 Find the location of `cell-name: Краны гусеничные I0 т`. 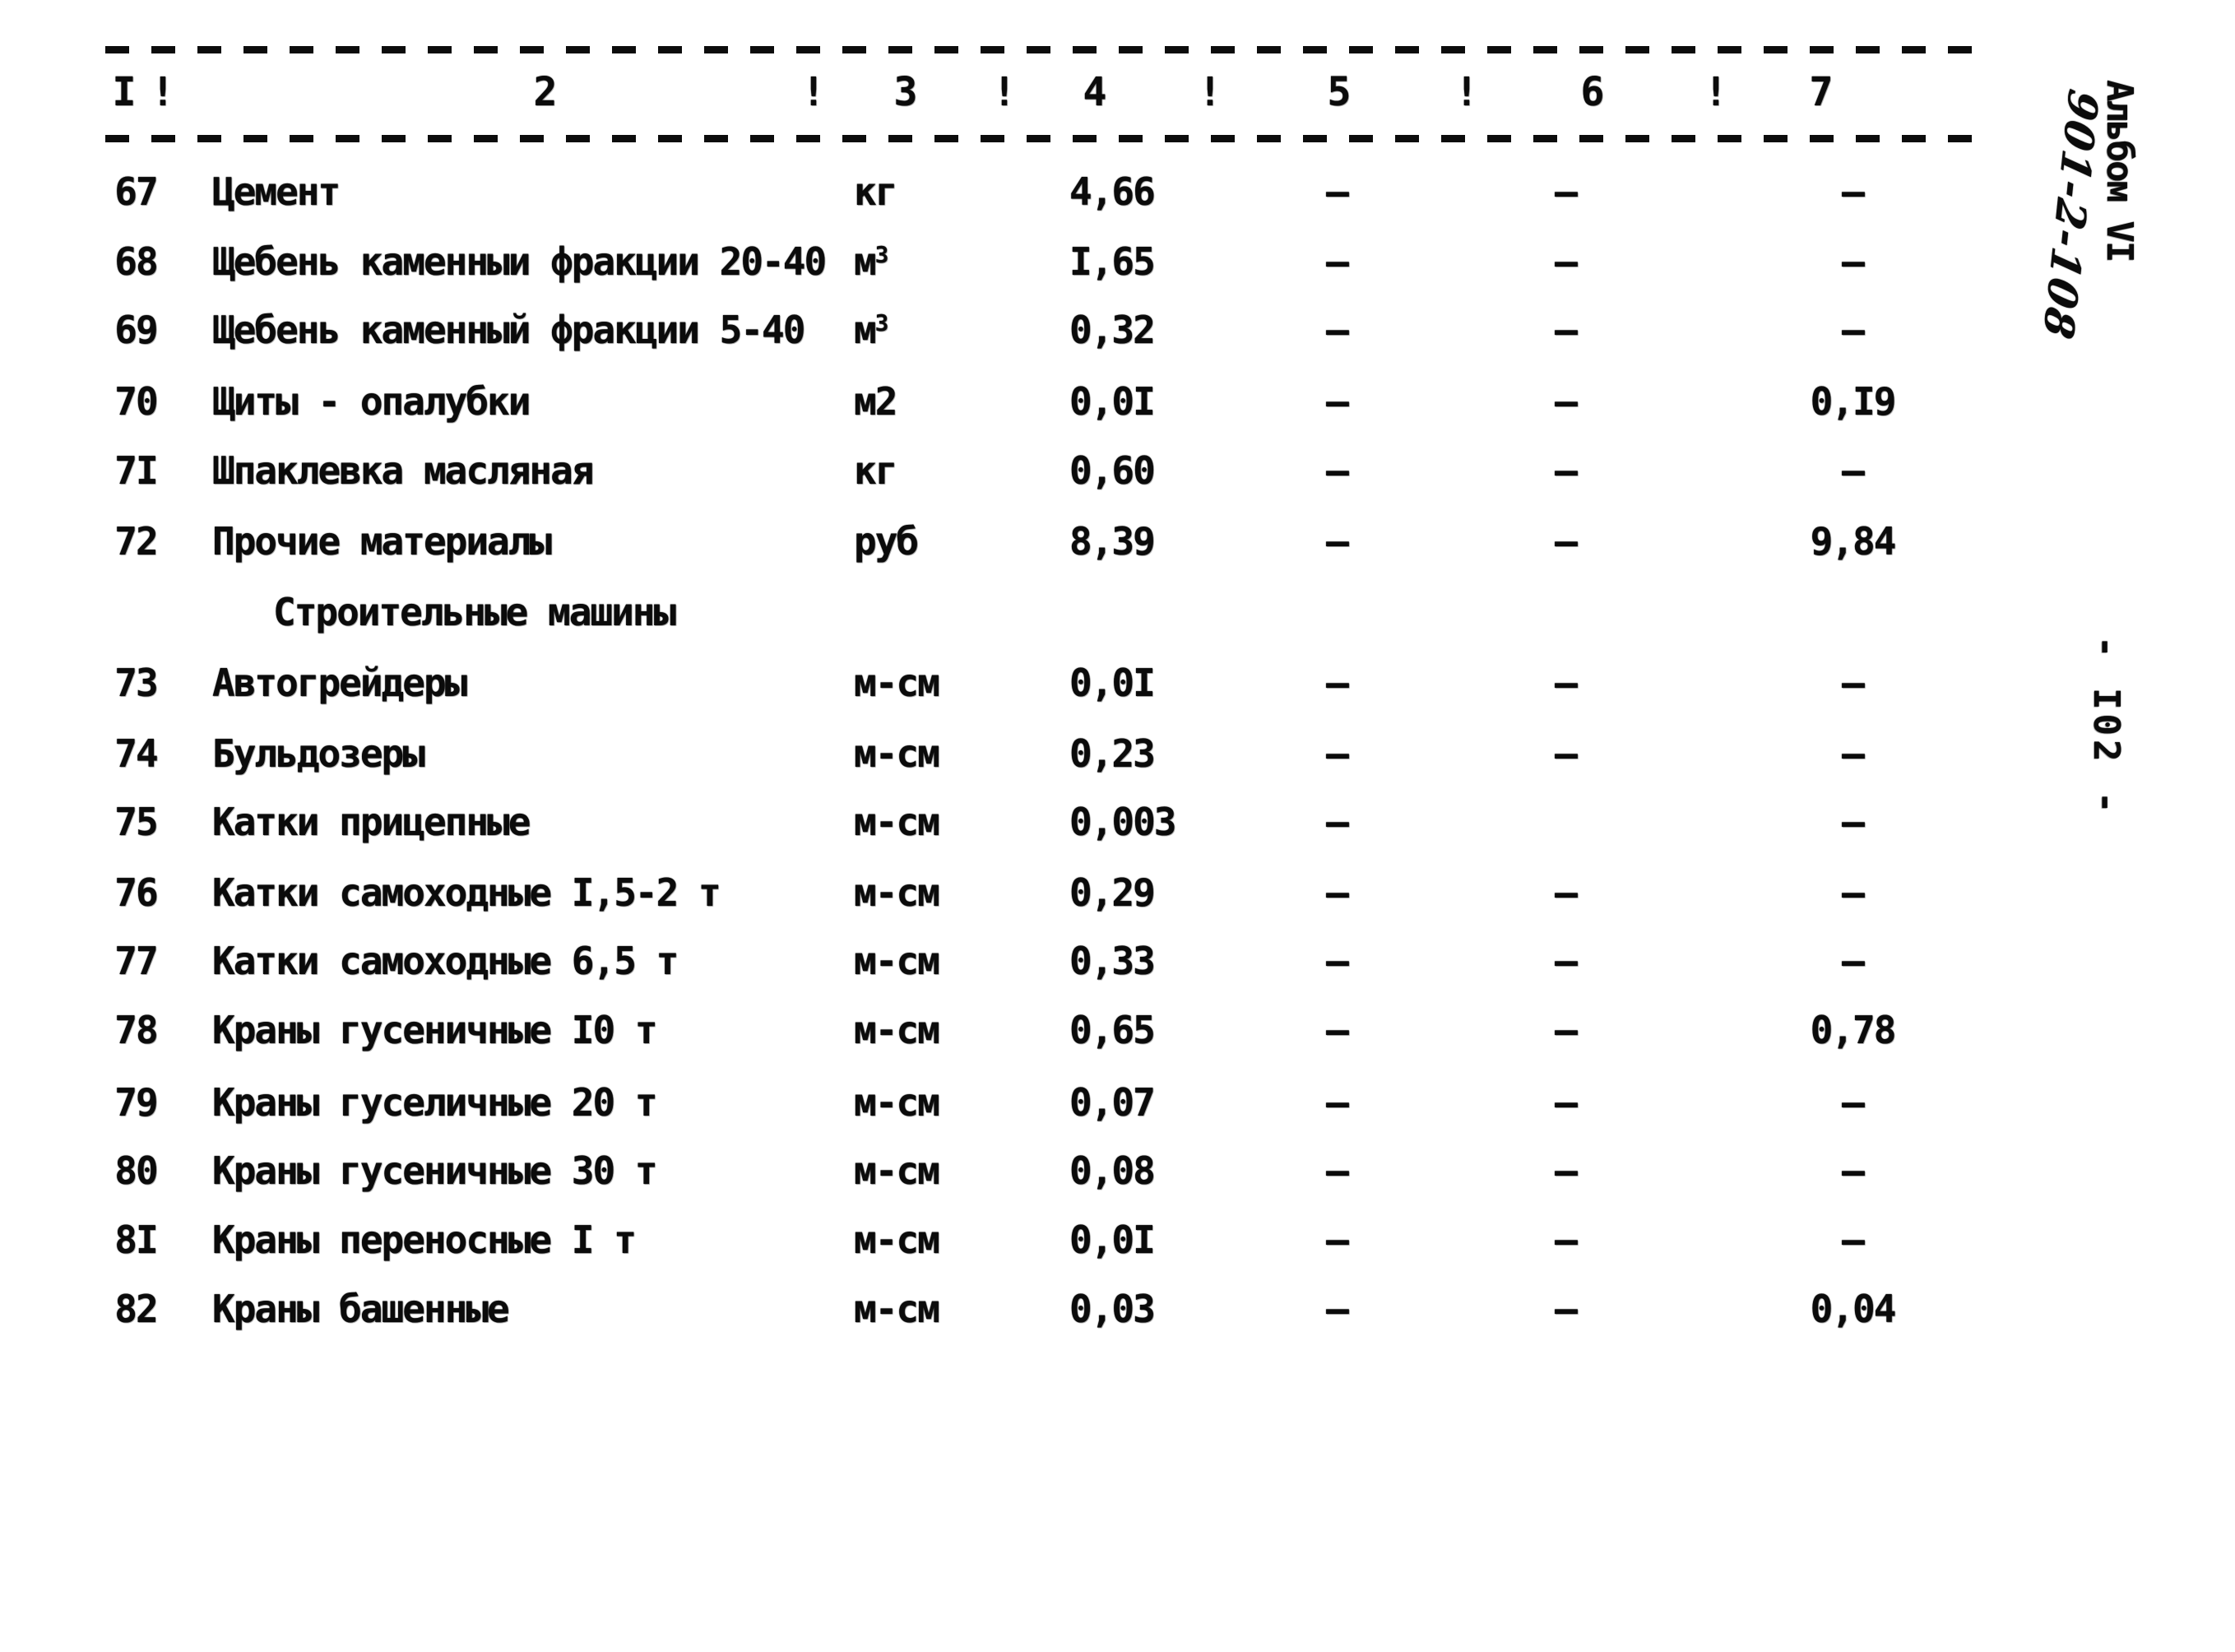

cell-name: Краны гусеничные I0 т is located at coordinates (435, 1030).